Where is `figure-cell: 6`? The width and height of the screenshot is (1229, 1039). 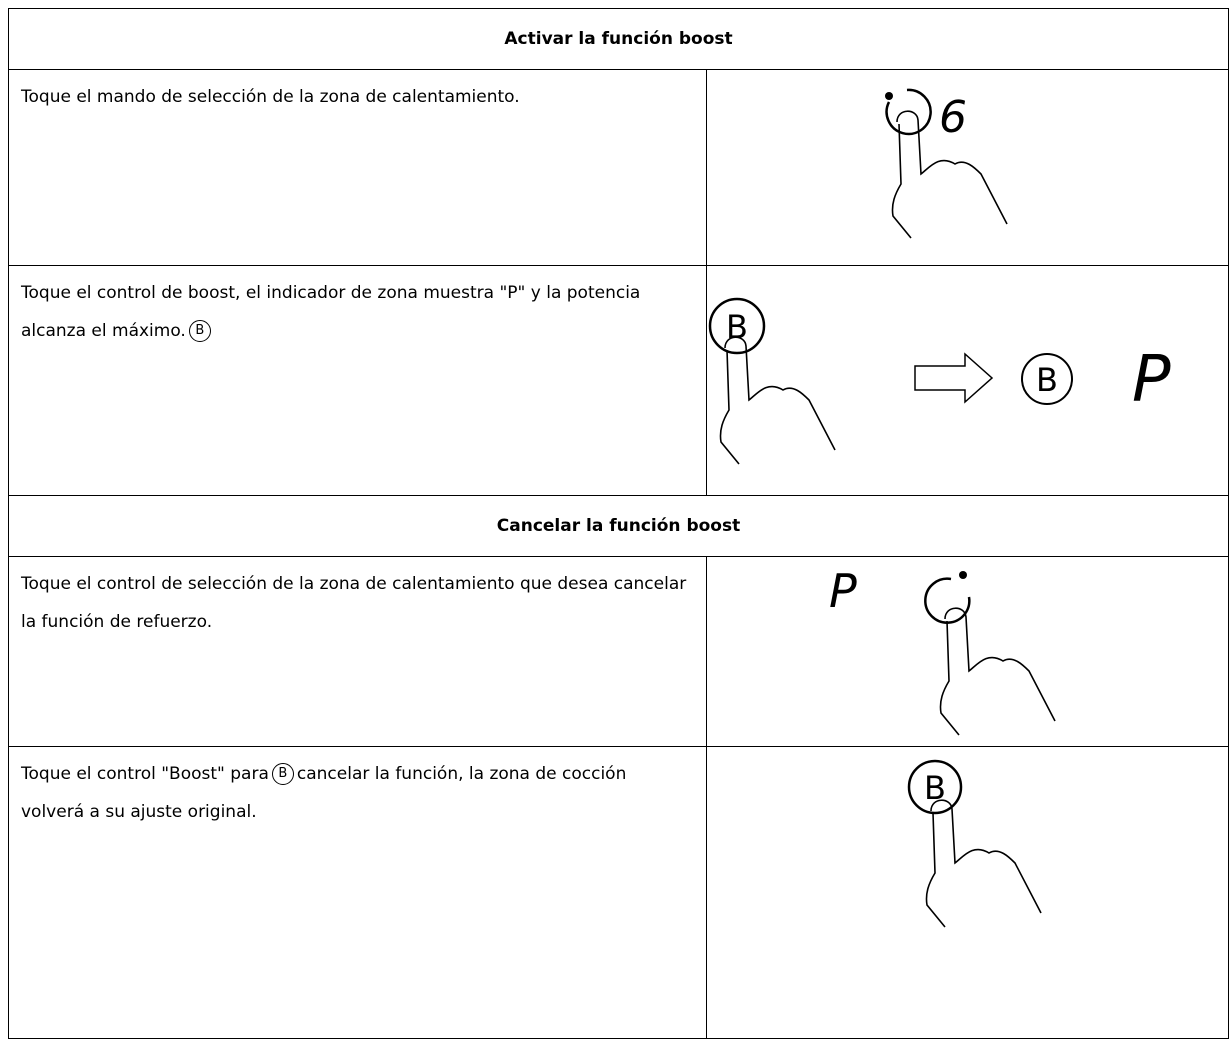 figure-cell: 6 is located at coordinates (967, 167).